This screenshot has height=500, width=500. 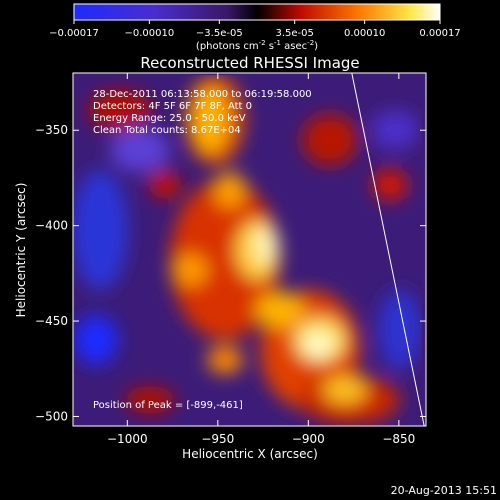 I want to click on annotation-line: Clean Total counts: 8.67E+04, so click(x=167, y=130).